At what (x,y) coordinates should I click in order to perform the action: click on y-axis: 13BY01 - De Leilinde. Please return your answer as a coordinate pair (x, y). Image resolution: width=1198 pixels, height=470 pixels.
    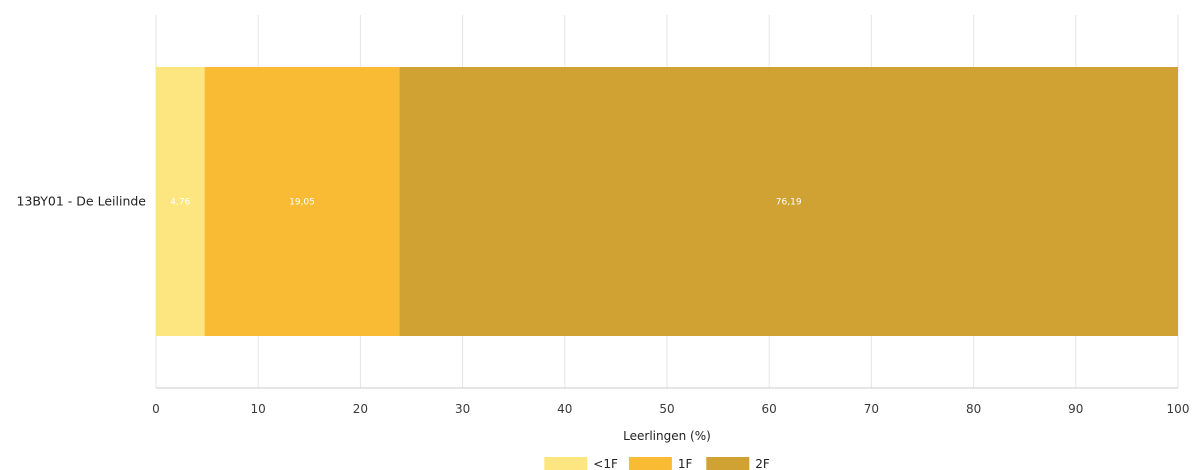
    Looking at the image, I should click on (82, 201).